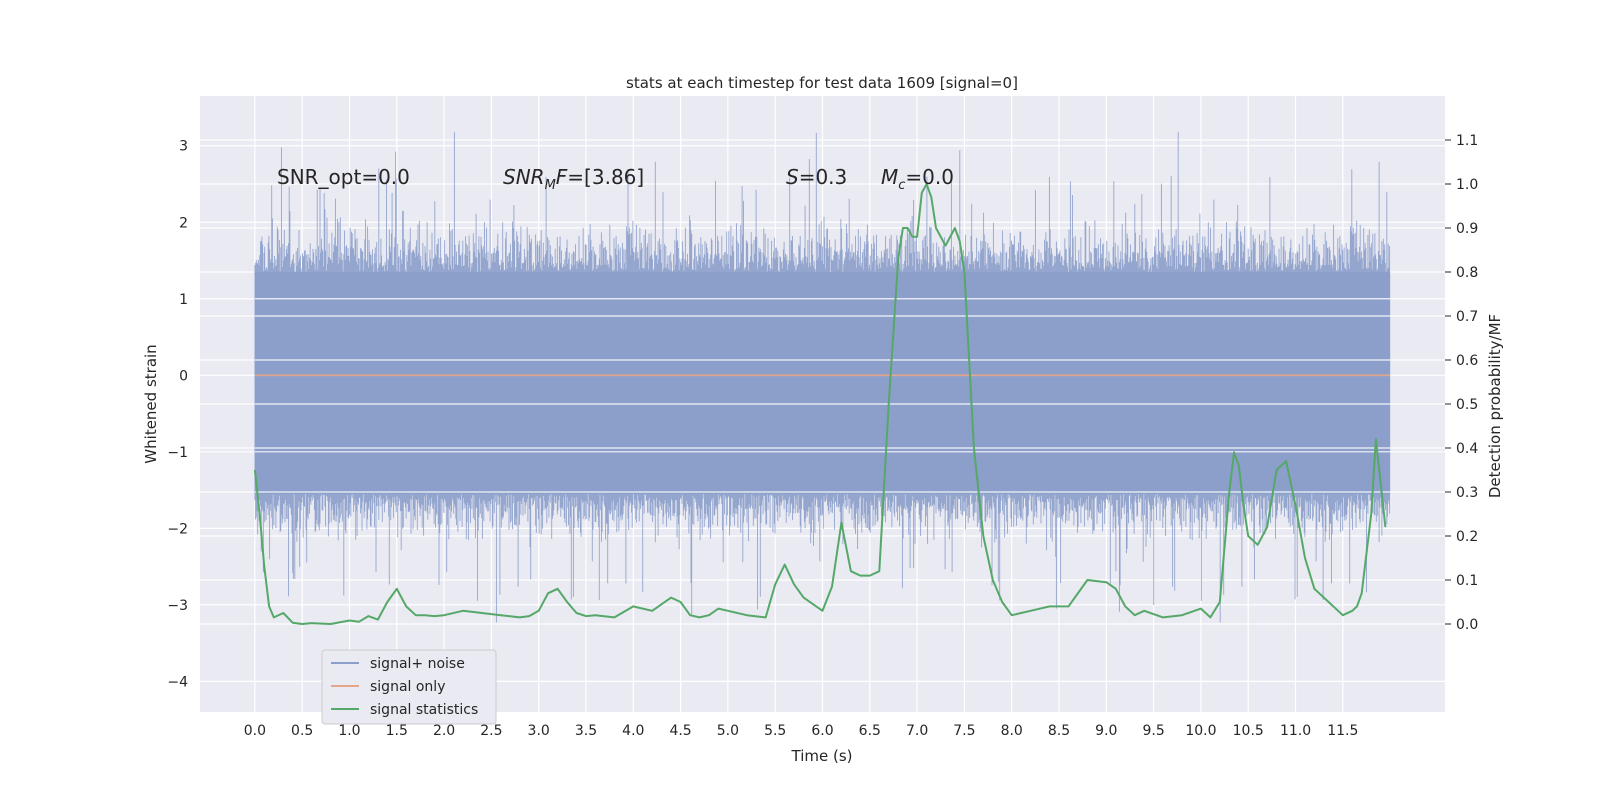  Describe the element at coordinates (177, 453) in the screenshot. I see `y-left-tick-label: −1` at that location.